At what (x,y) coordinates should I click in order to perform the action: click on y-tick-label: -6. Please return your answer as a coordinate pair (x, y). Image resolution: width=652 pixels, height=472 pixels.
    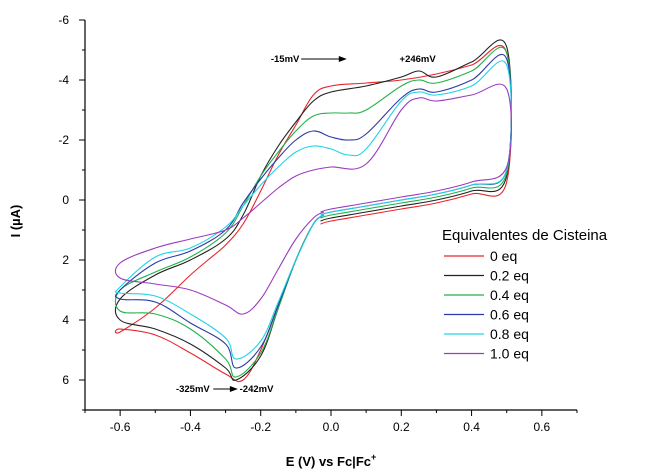
    Looking at the image, I should click on (63, 20).